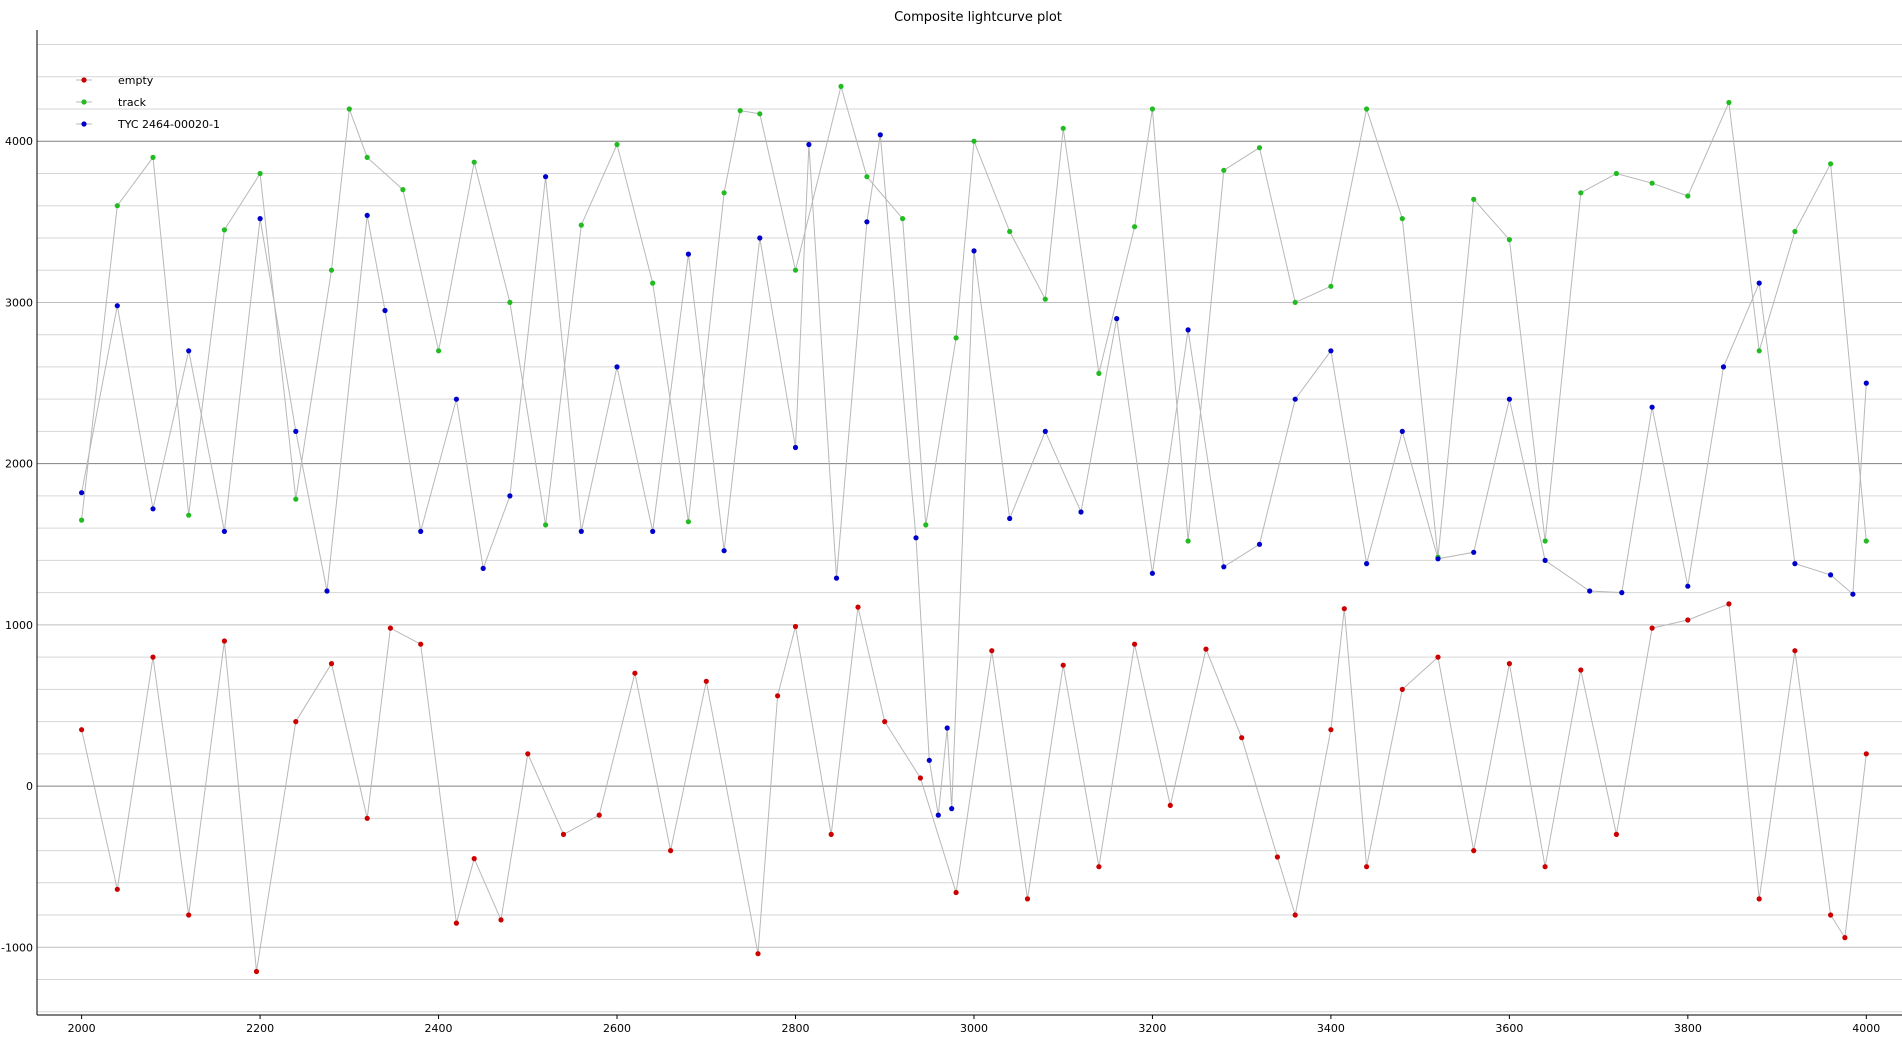 This screenshot has width=1902, height=1039. What do you see at coordinates (1688, 1028) in the screenshot?
I see `x-tick-label: 3800` at bounding box center [1688, 1028].